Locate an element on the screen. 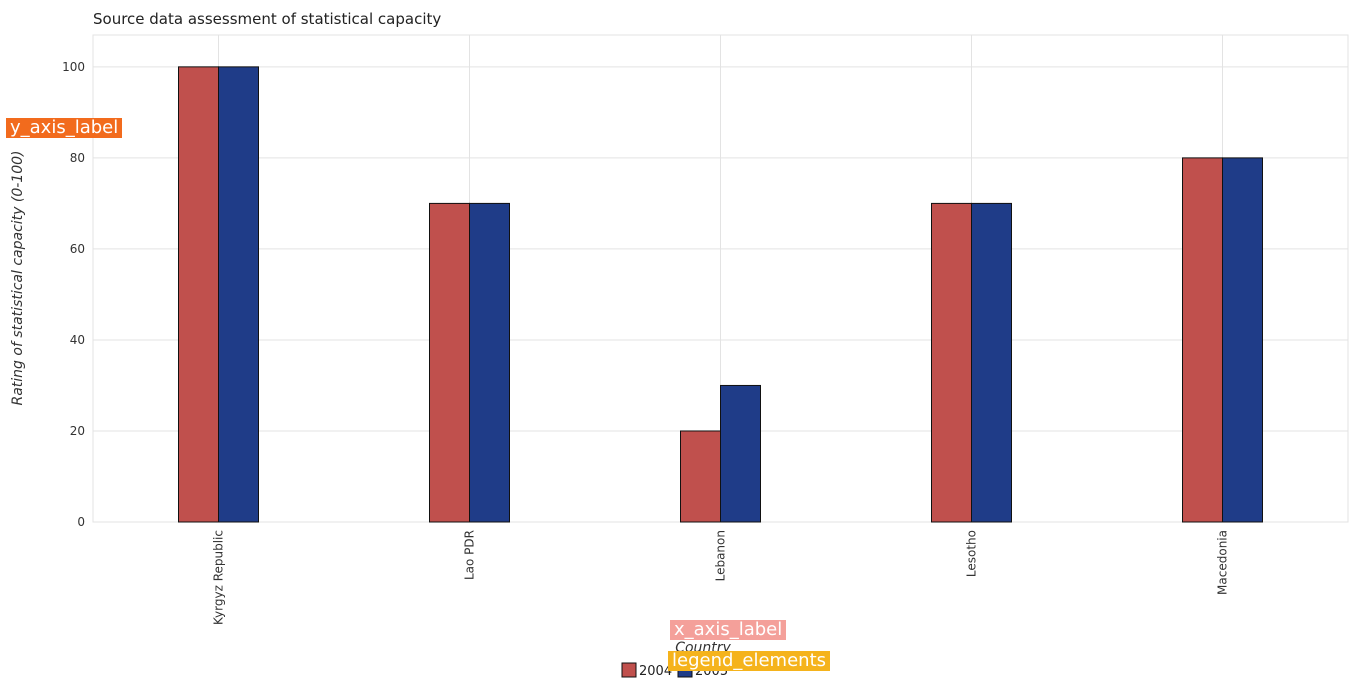 This screenshot has height=700, width=1350. bar-2005-lebanon is located at coordinates (740, 453).